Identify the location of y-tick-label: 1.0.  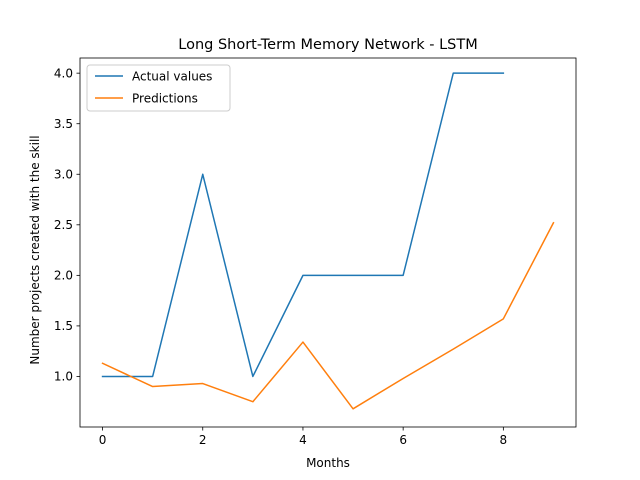
(63, 377).